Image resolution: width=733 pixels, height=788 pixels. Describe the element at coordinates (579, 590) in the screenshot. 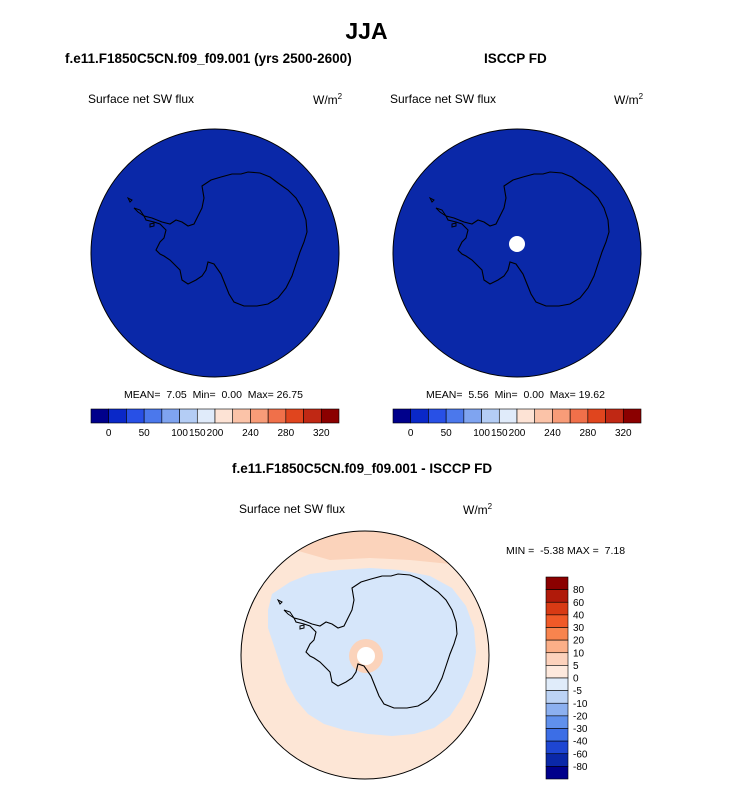

I see `colorbar-tick-label: 80` at that location.